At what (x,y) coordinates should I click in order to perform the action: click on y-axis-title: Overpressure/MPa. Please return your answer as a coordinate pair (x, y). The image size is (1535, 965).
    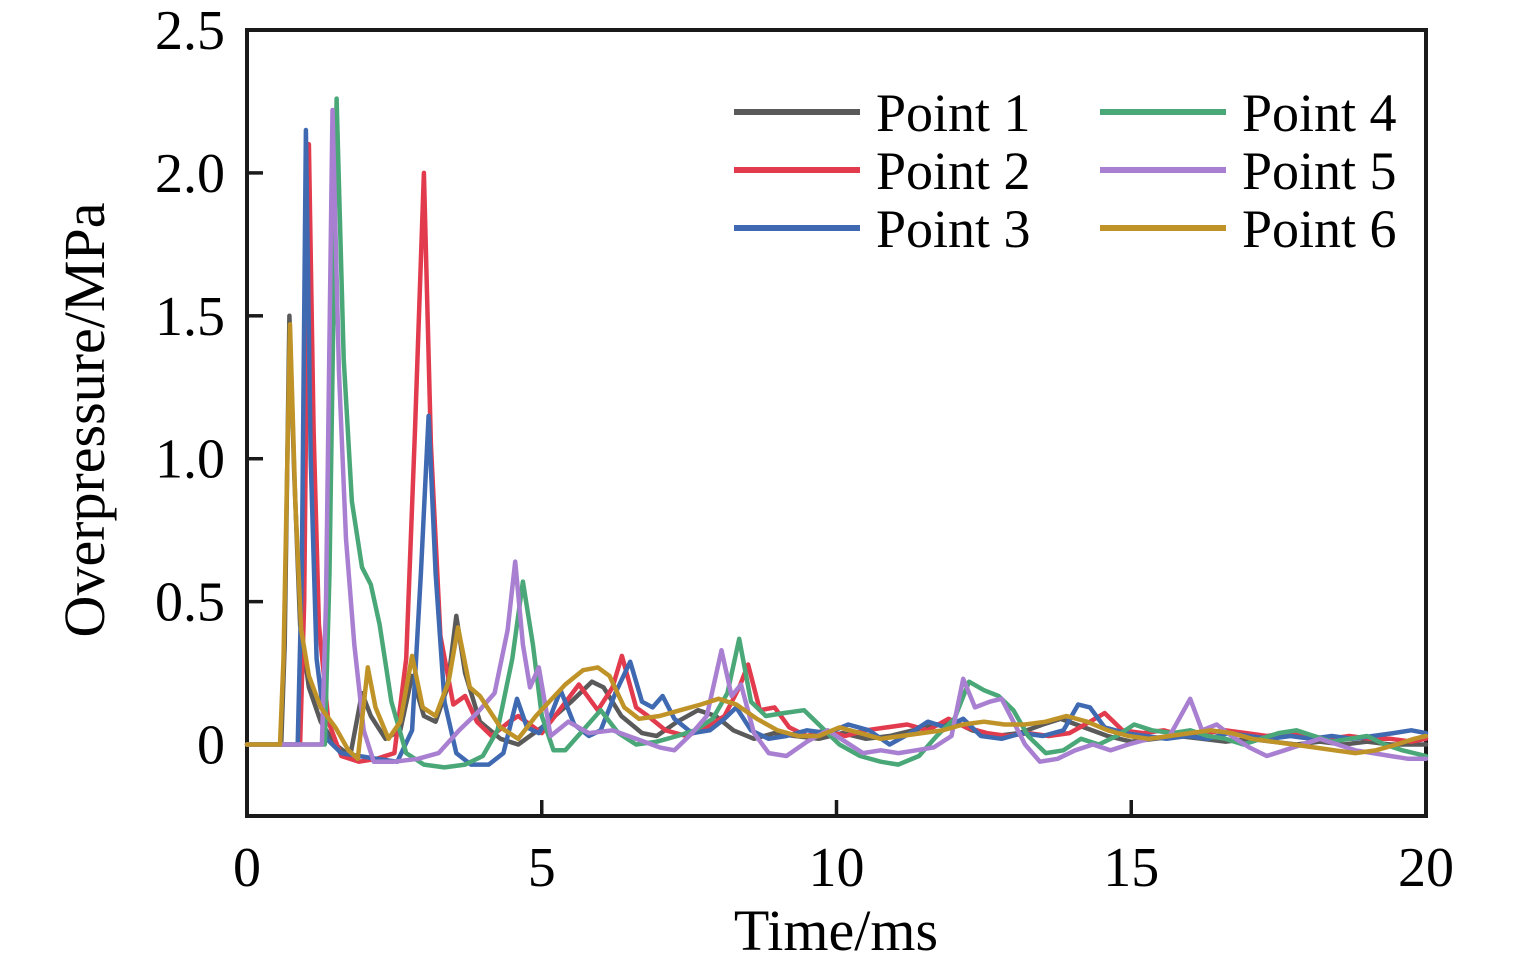
    Looking at the image, I should click on (84, 420).